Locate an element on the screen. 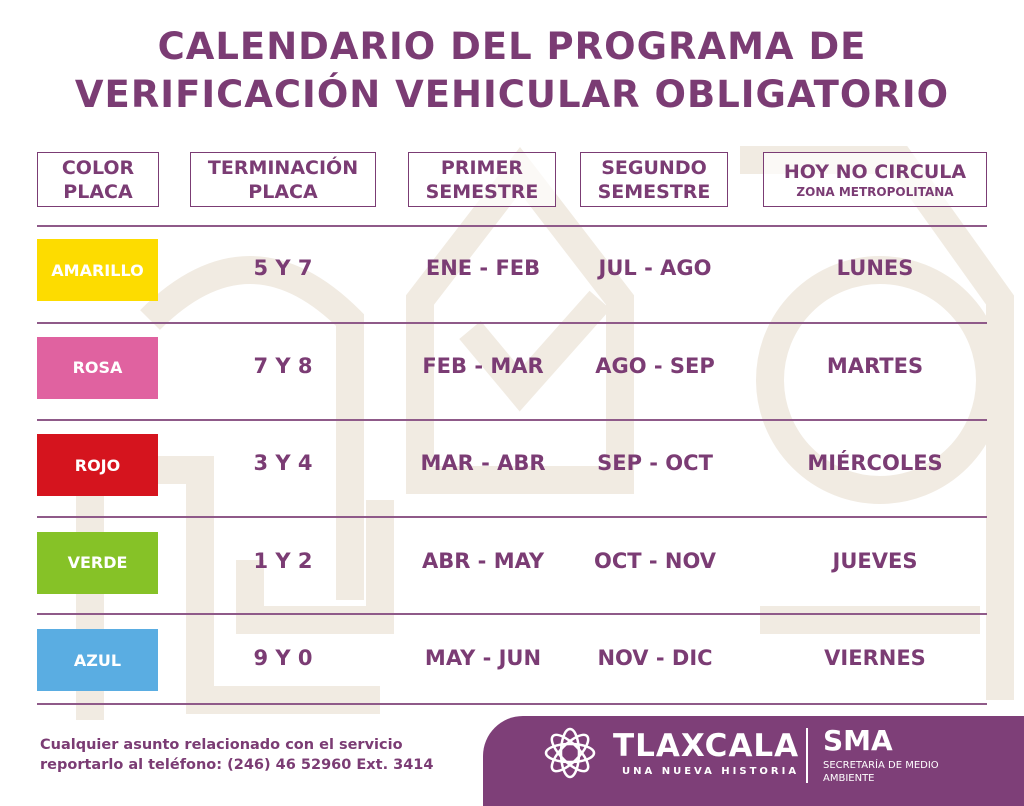  cell-terminacion: 1 Y 2 is located at coordinates (283, 560).